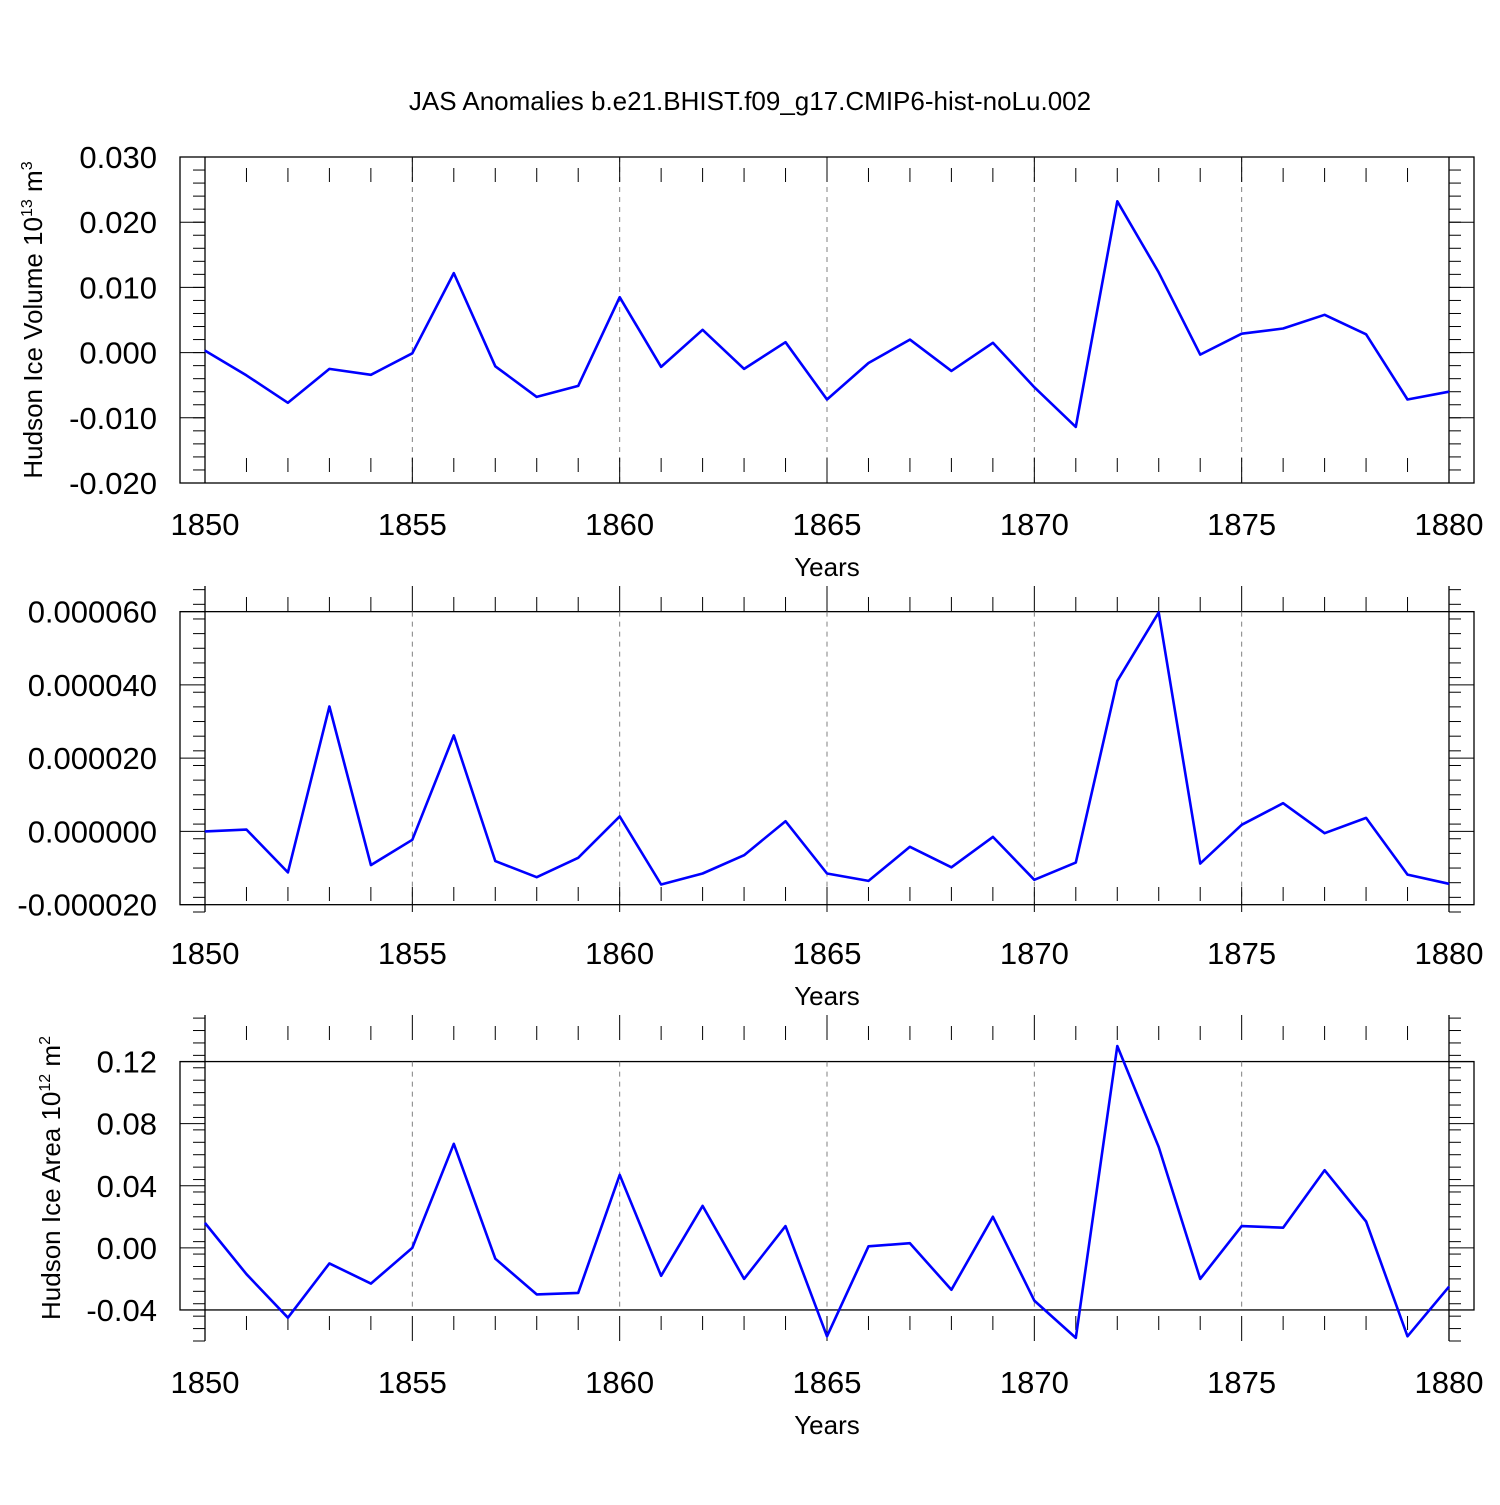  I want to click on y-tick-label: 0.000040, so click(92, 685).